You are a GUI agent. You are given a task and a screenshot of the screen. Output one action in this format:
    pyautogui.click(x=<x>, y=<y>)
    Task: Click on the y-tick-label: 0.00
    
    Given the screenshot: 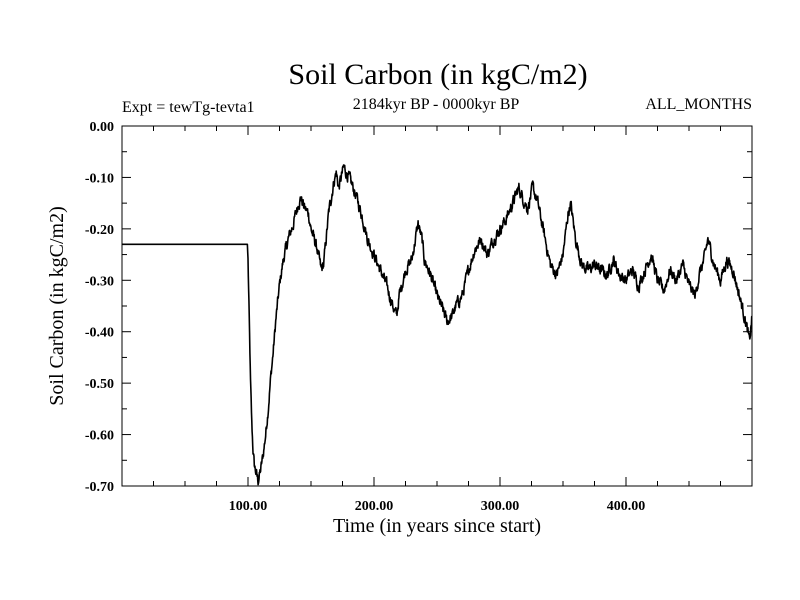 What is the action you would take?
    pyautogui.click(x=102, y=127)
    